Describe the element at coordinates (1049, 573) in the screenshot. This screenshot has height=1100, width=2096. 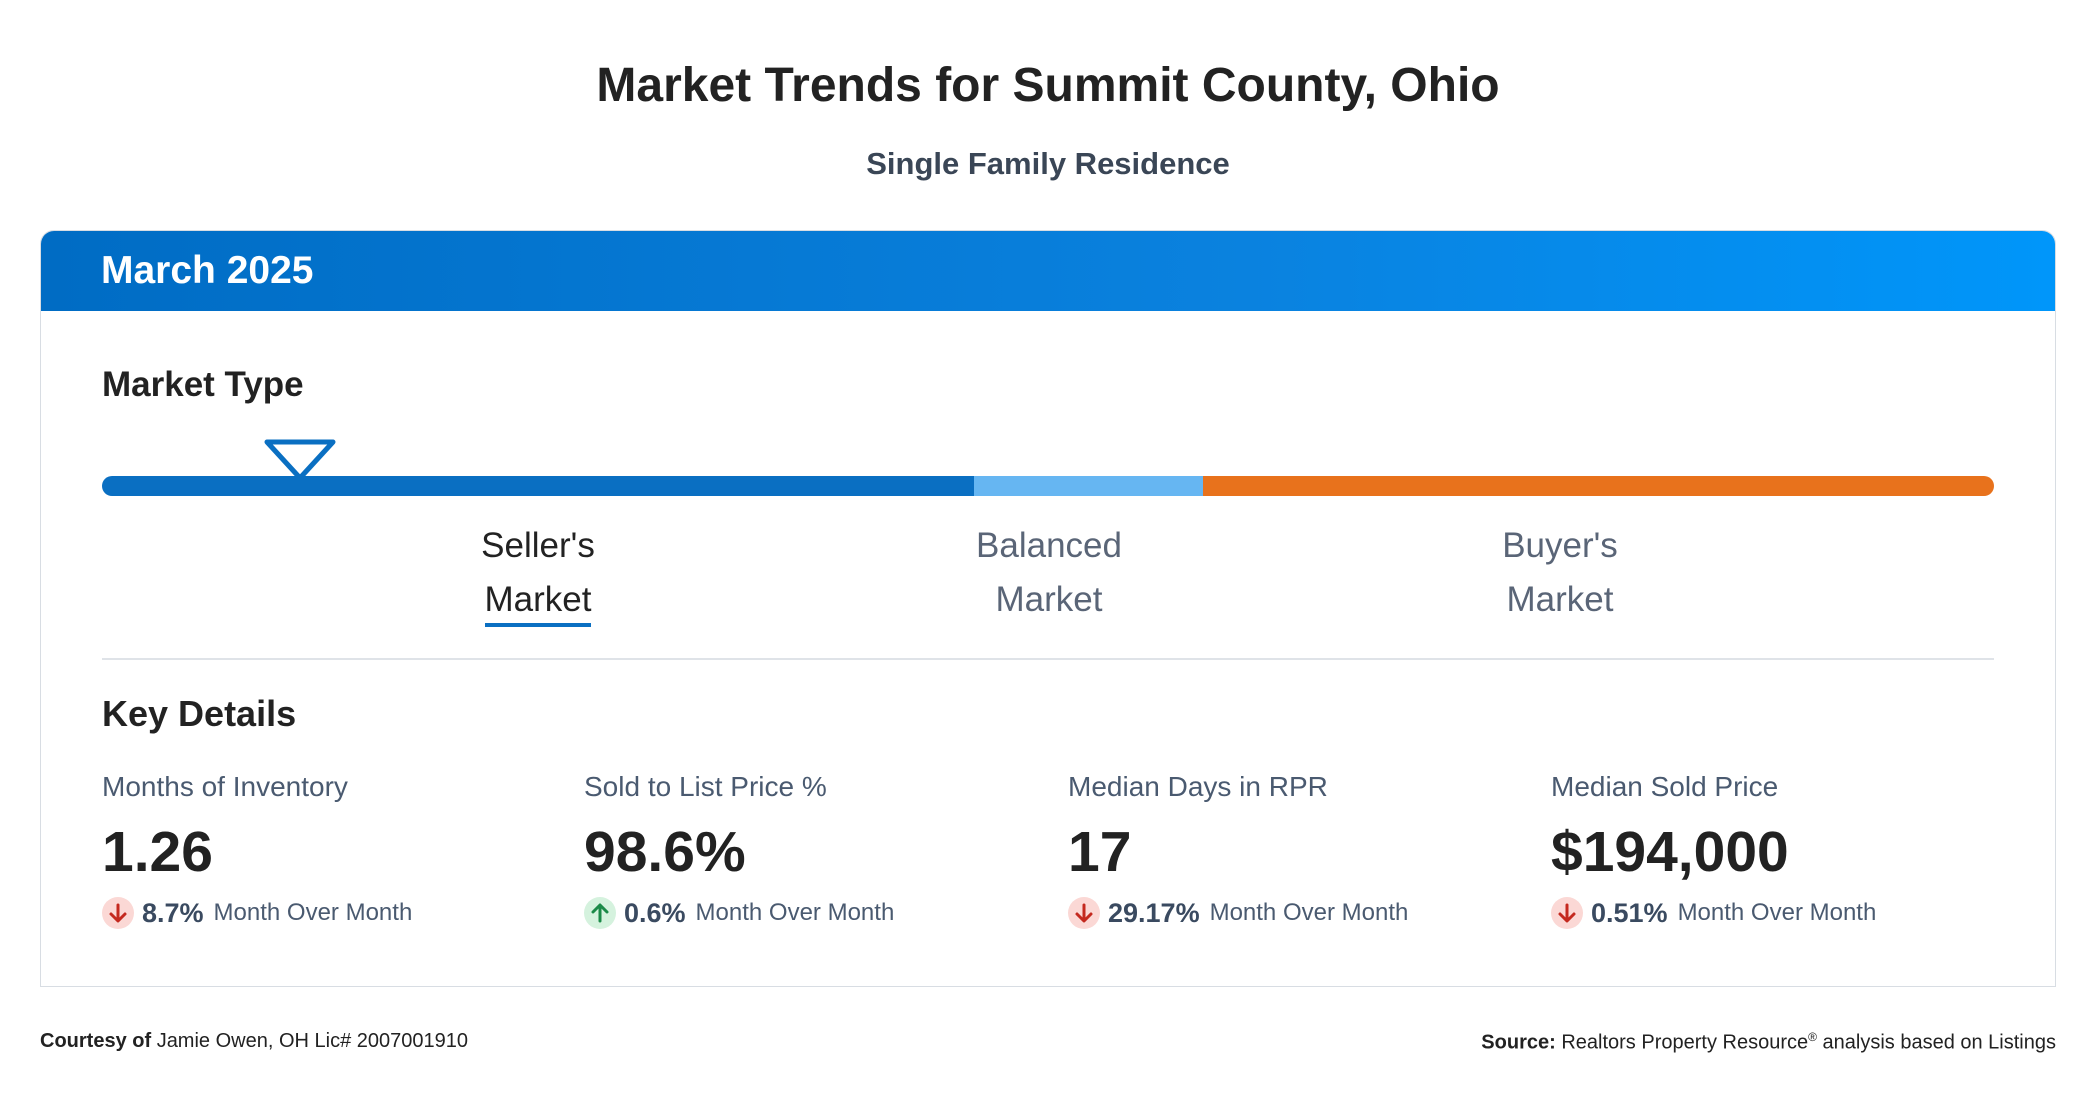
I see `segment-label: Balanced Market` at that location.